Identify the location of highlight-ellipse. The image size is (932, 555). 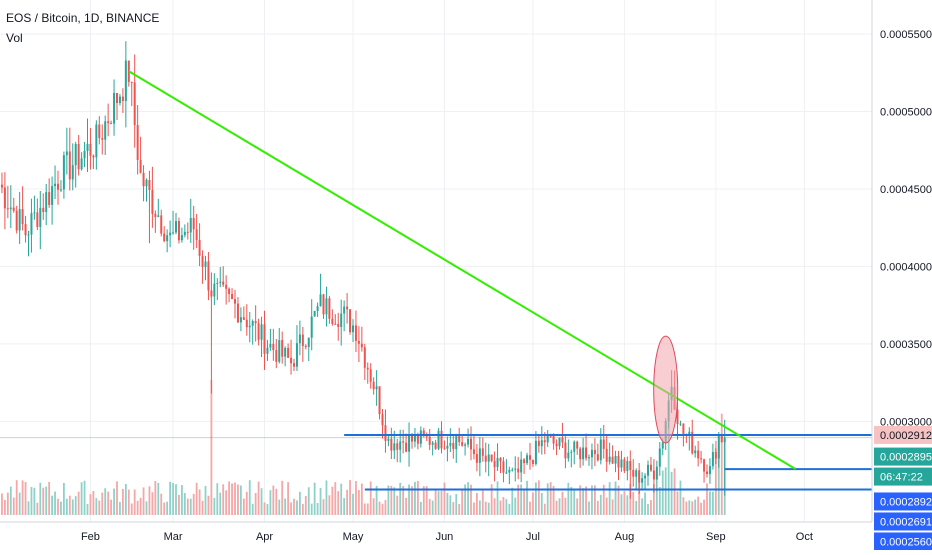
(666, 389).